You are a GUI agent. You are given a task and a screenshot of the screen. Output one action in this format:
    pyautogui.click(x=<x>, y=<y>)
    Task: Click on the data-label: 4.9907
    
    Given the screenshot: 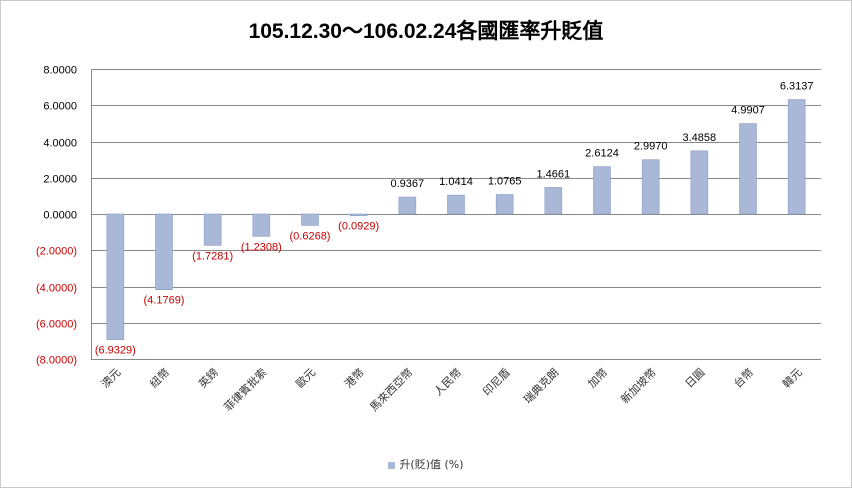 What is the action you would take?
    pyautogui.click(x=748, y=111)
    